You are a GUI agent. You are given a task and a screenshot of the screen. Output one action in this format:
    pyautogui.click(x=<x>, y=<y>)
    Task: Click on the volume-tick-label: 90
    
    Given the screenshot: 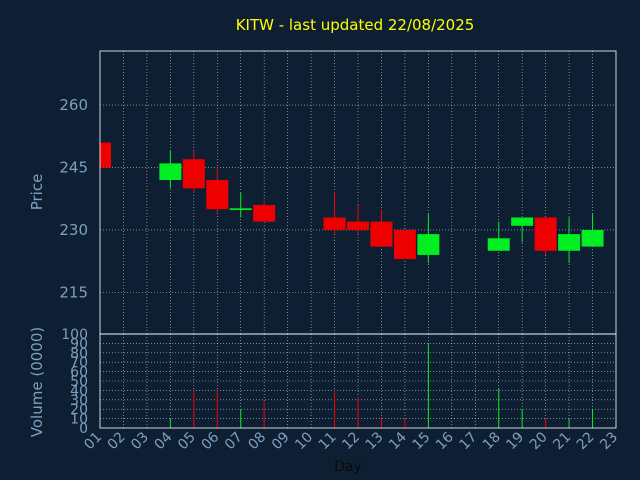 What is the action you would take?
    pyautogui.click(x=79, y=344)
    